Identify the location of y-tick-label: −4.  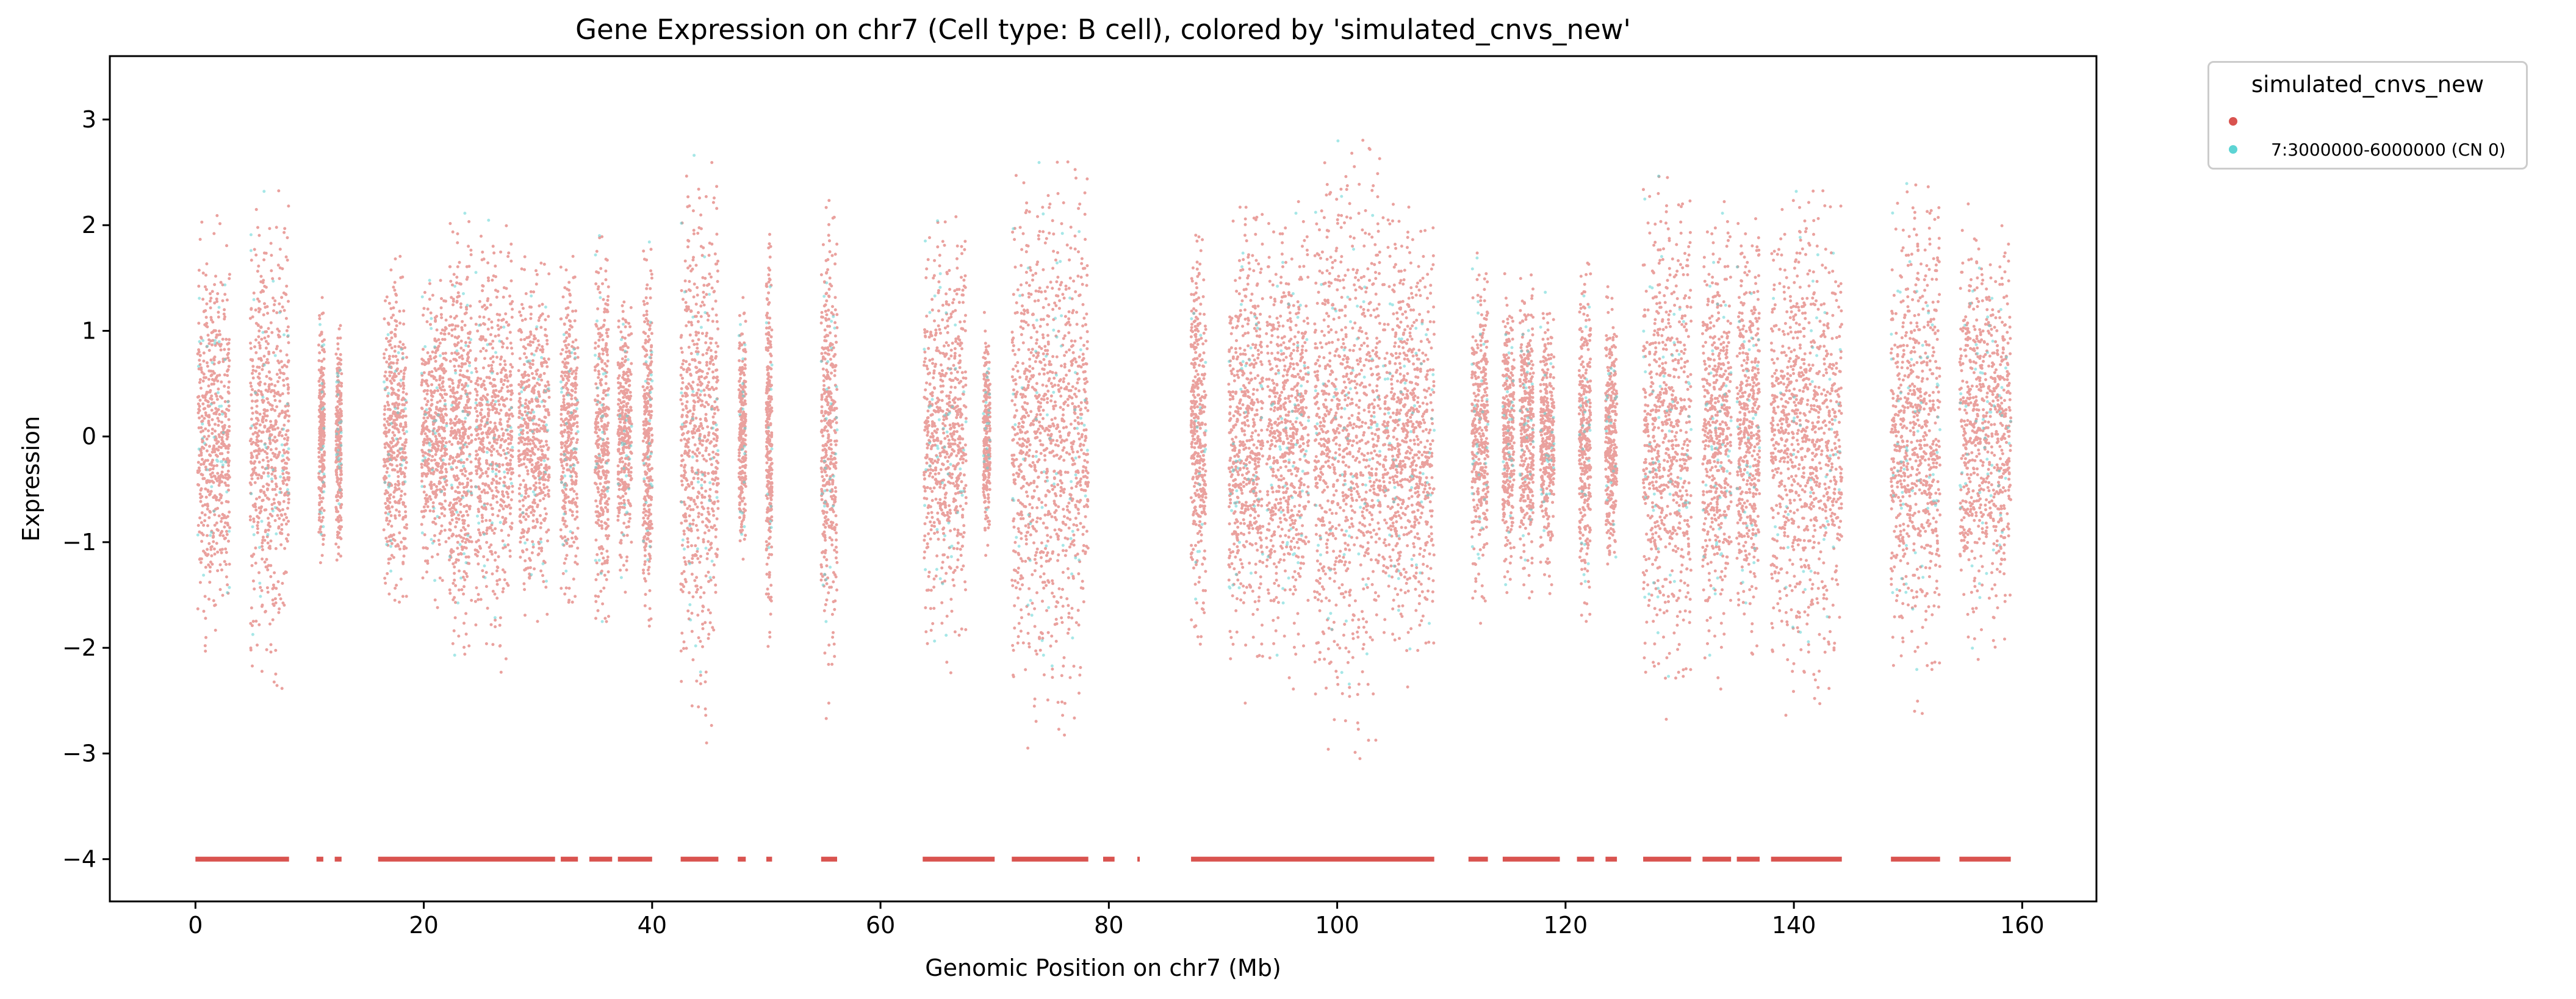
(79, 859).